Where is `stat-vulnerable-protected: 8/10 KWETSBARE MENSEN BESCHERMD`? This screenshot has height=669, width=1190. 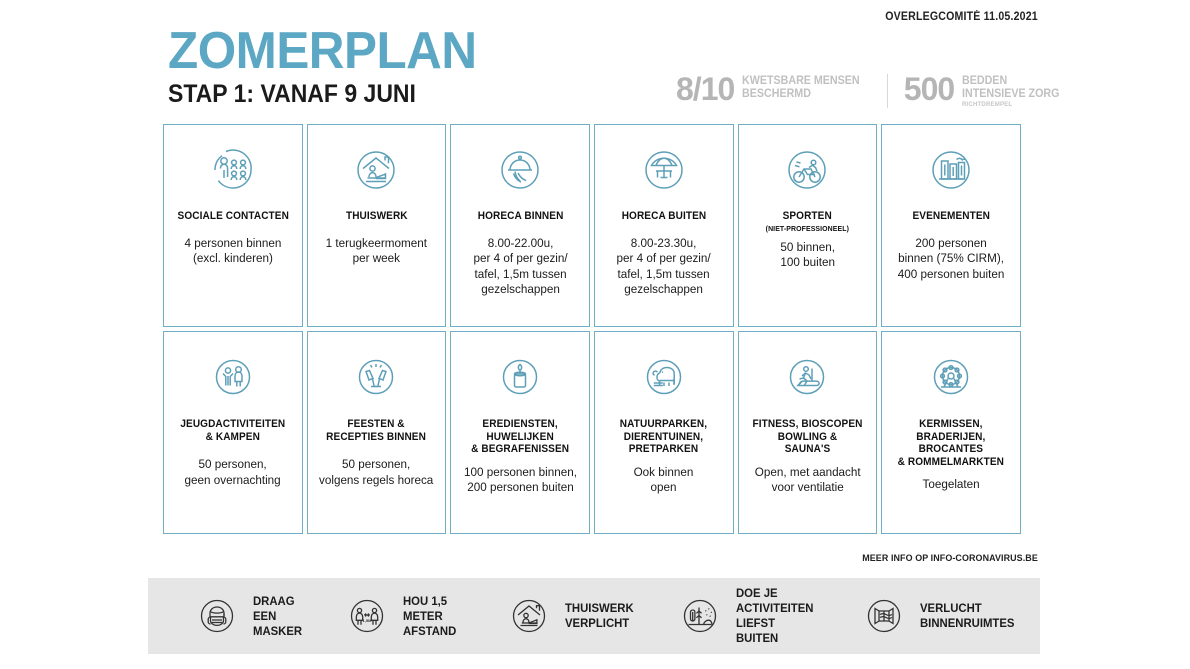
stat-vulnerable-protected: 8/10 KWETSBARE MENSEN BESCHERMD is located at coordinates (772, 89).